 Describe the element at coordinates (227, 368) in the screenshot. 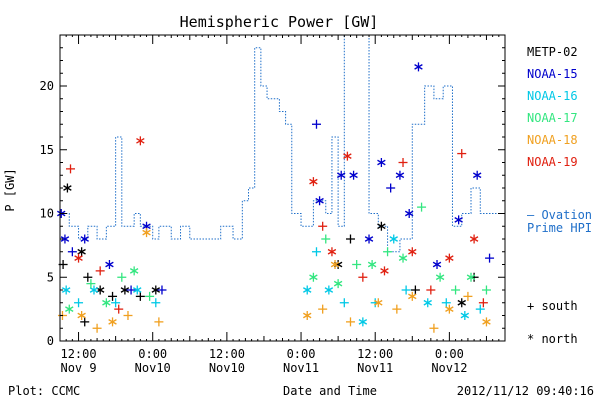

I see `x-tick-label-date: Nov10` at that location.